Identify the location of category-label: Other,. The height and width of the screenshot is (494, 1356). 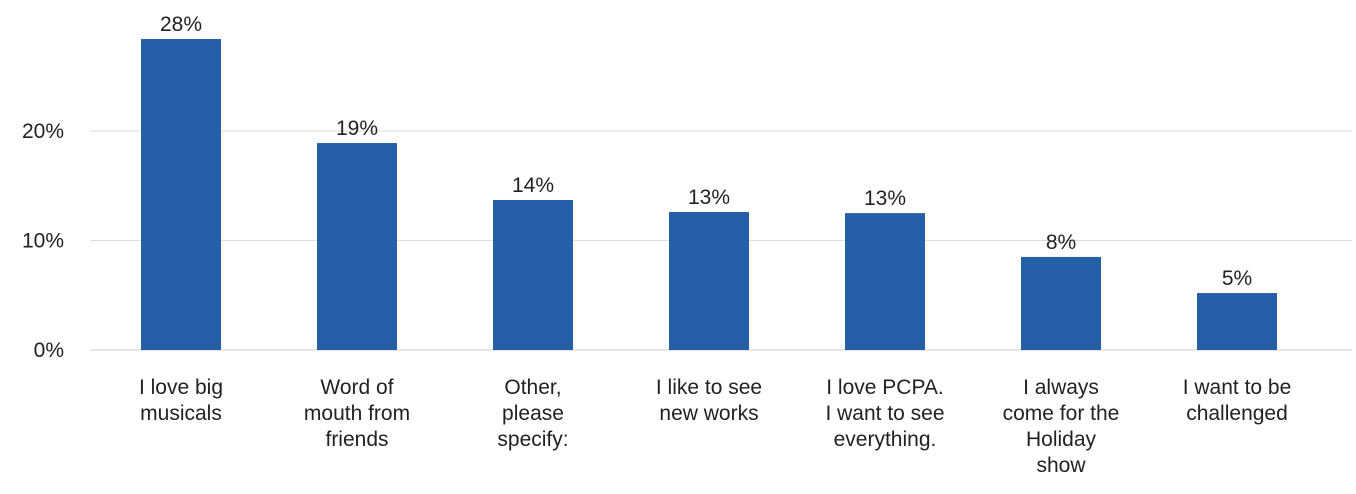
(532, 387).